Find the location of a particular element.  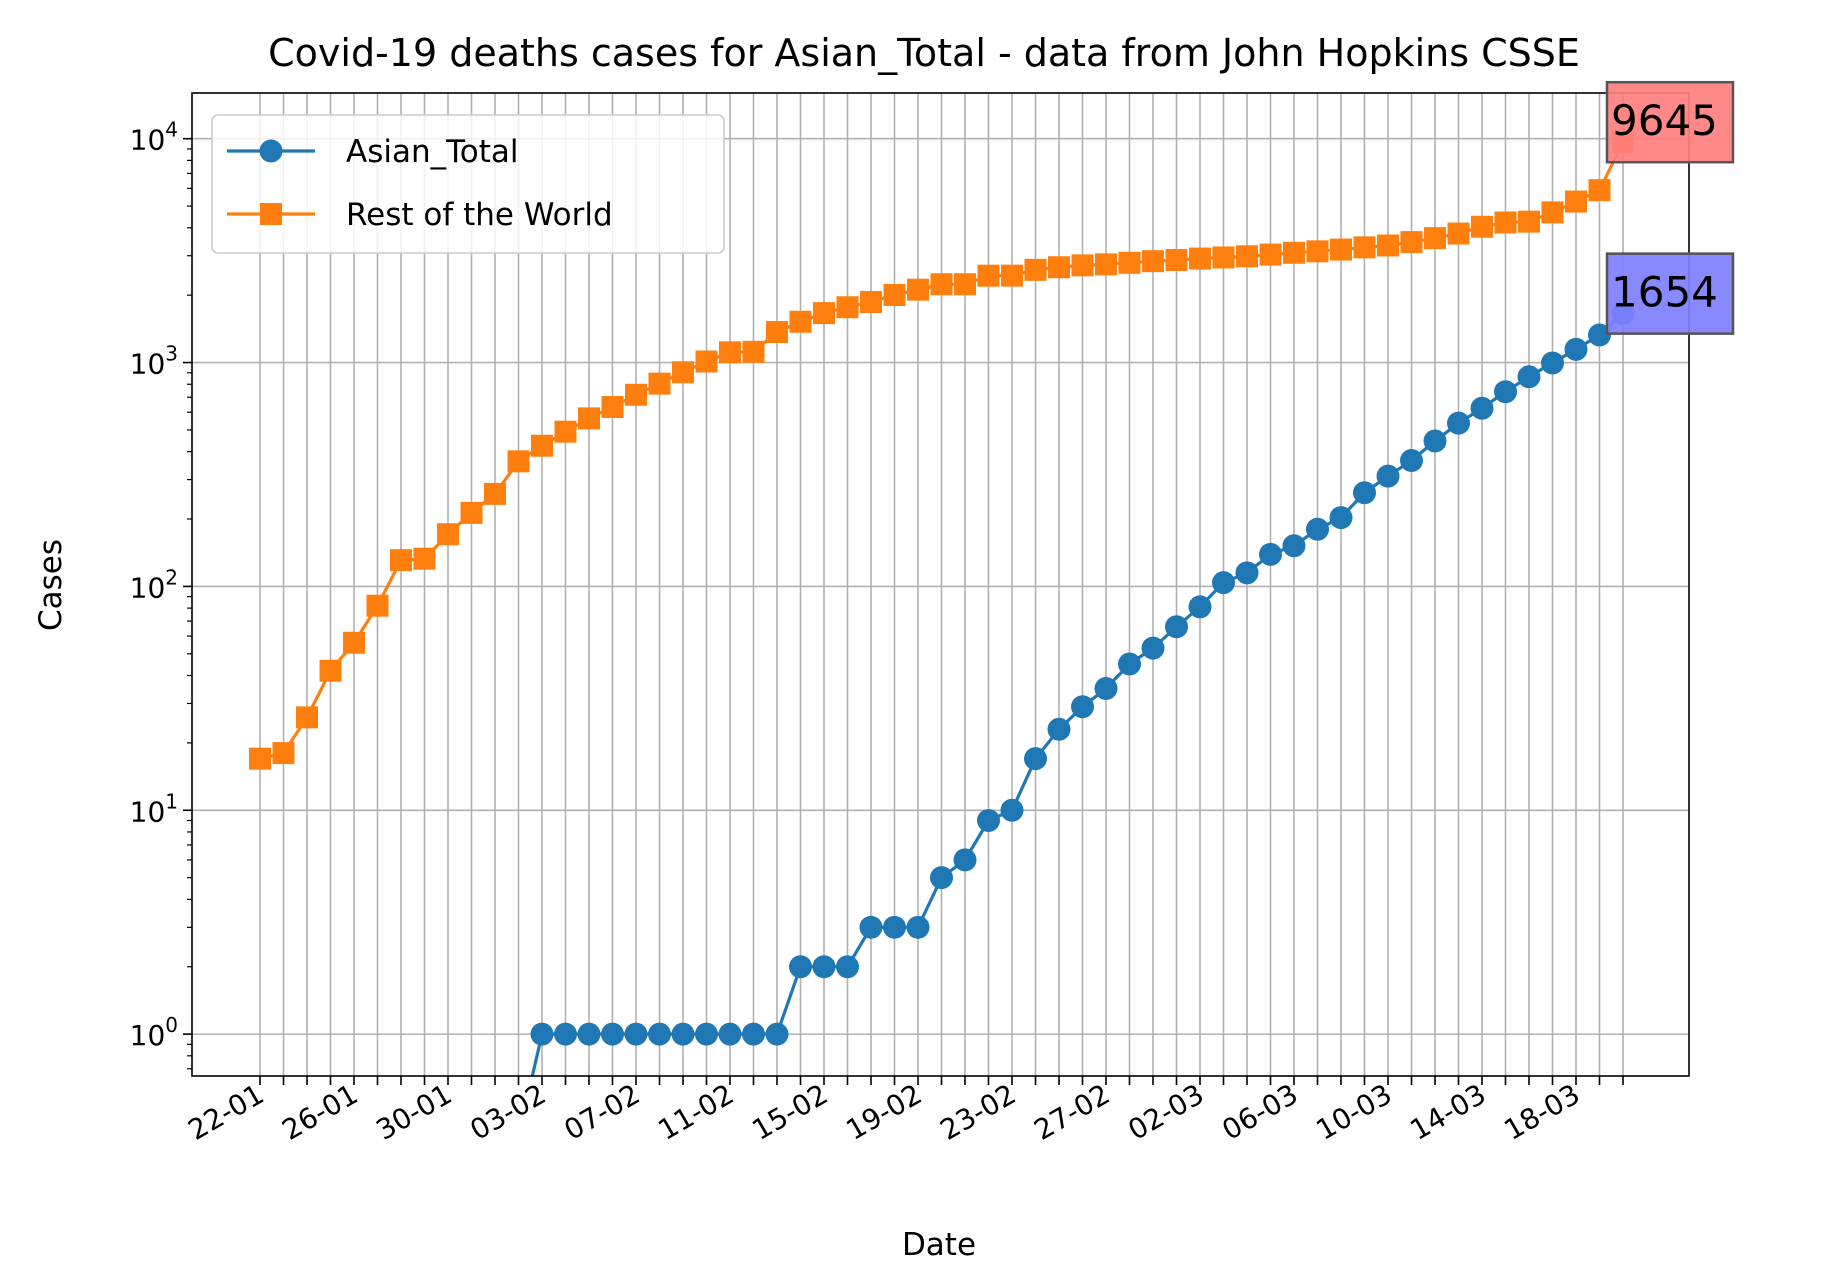

y-tick-label: 10⁰ is located at coordinates (154, 1032).